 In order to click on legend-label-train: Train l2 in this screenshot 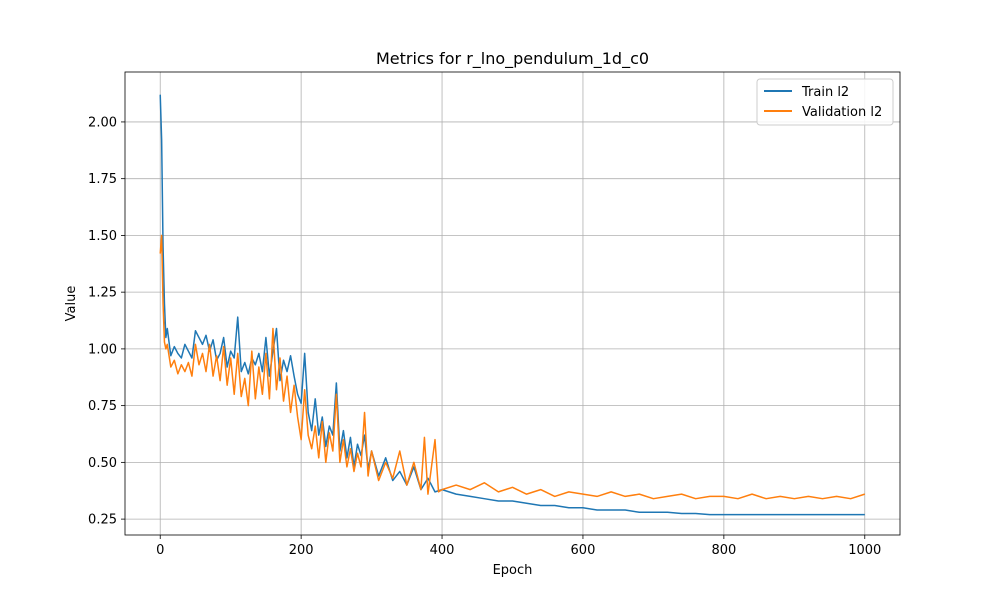, I will do `click(825, 92)`.